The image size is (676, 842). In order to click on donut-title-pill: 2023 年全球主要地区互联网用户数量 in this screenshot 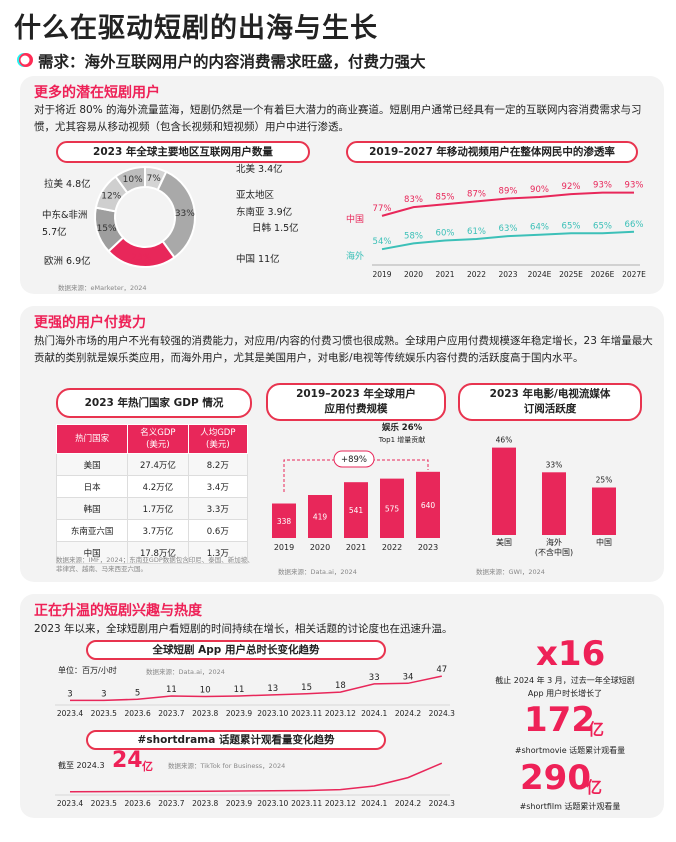, I will do `click(183, 152)`.